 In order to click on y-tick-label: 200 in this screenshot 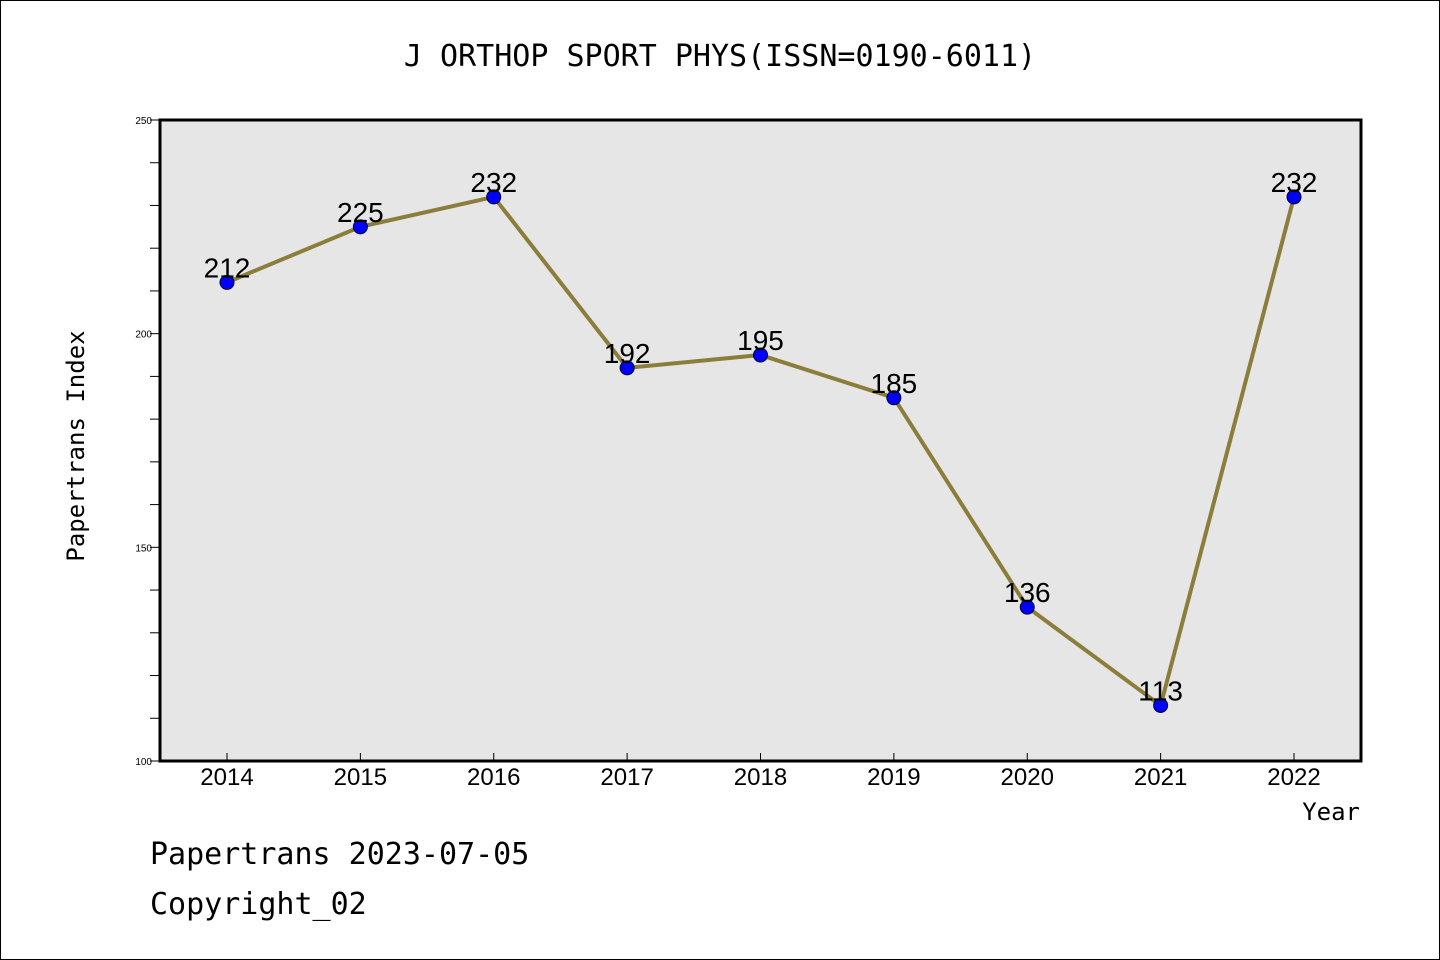, I will do `click(143, 335)`.